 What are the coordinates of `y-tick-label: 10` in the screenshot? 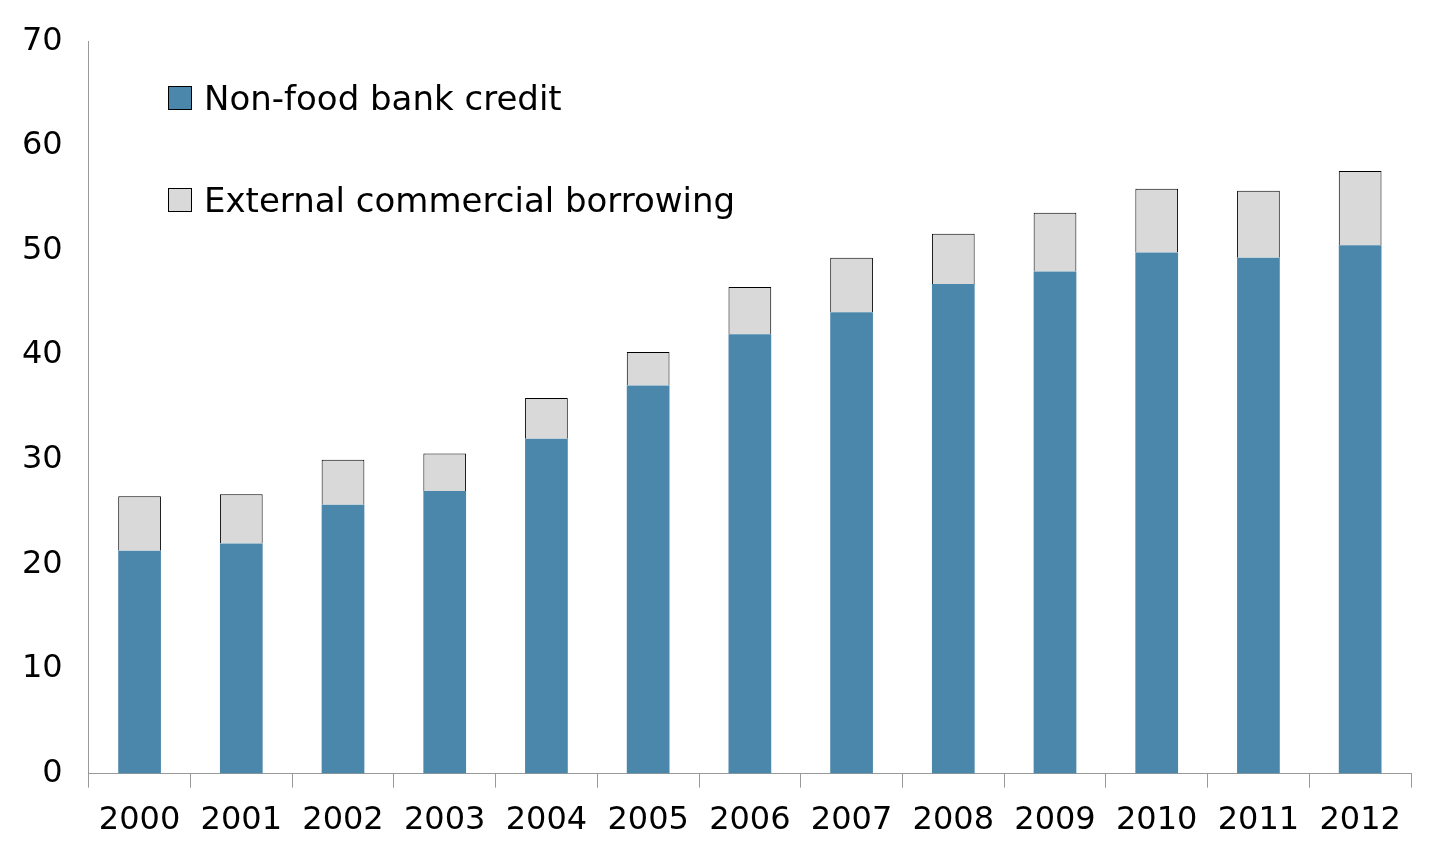 It's located at (42, 666).